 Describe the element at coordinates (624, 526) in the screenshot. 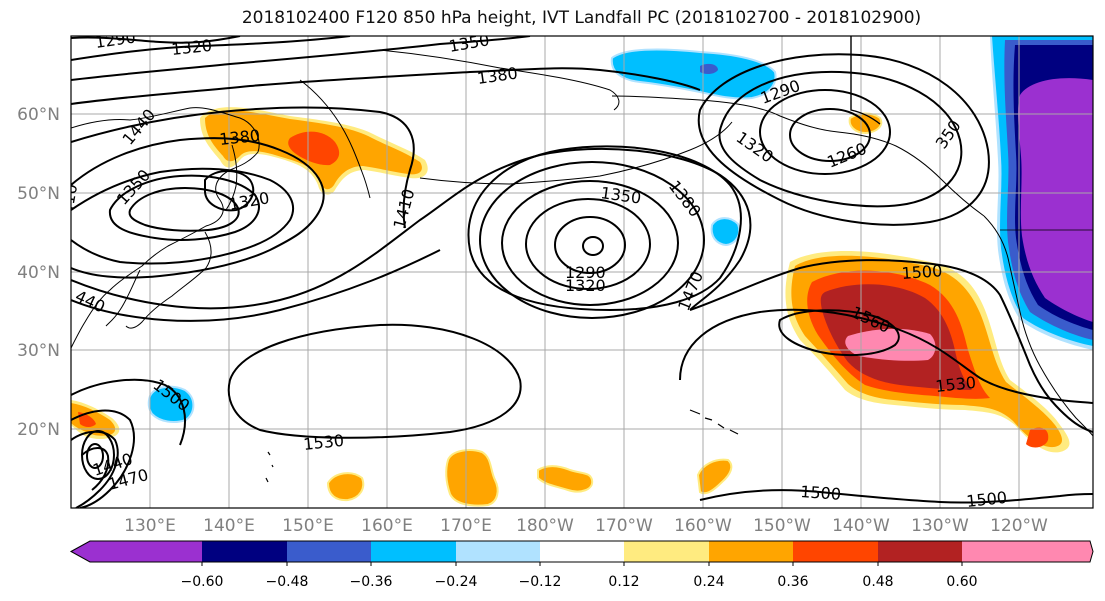

I see `lon-label: 170°W` at that location.